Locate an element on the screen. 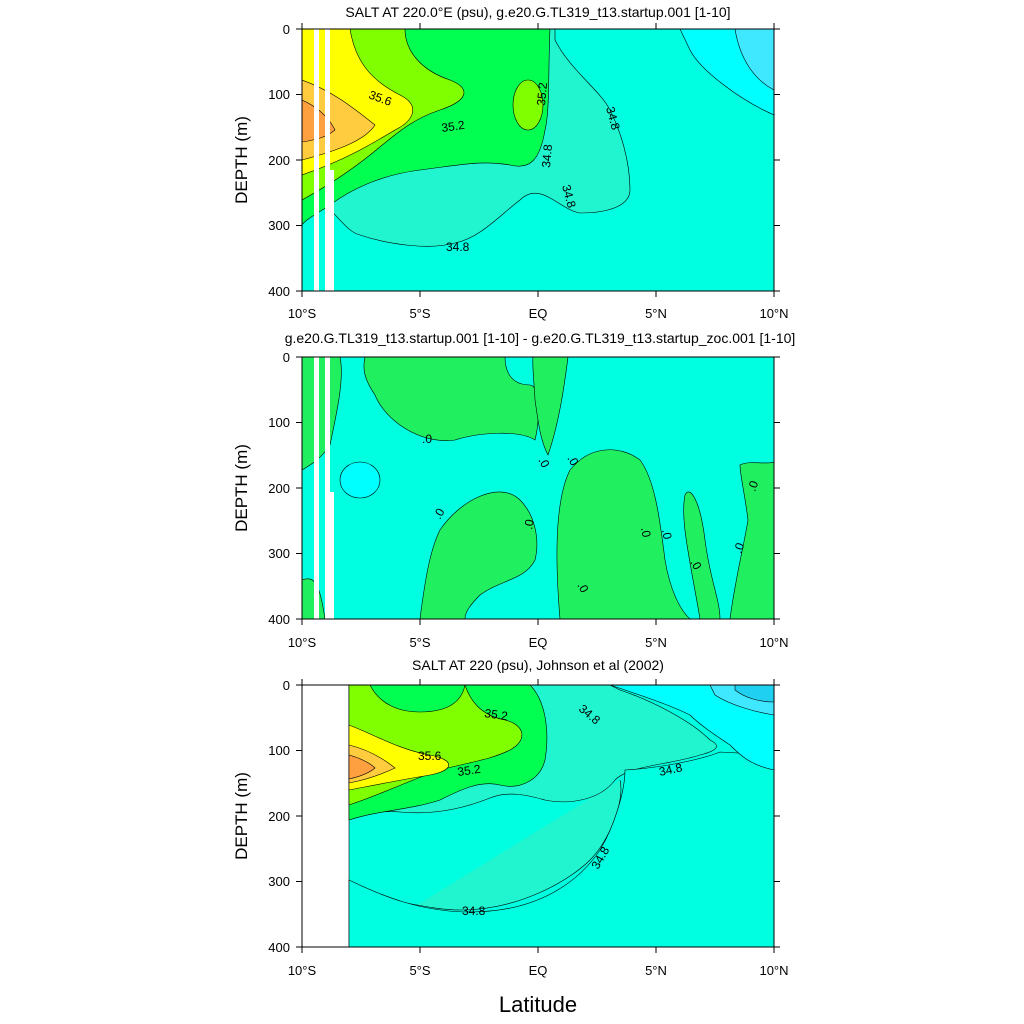 Image resolution: width=1024 pixels, height=1024 pixels. panel2-ytick-0: 0 is located at coordinates (286, 357).